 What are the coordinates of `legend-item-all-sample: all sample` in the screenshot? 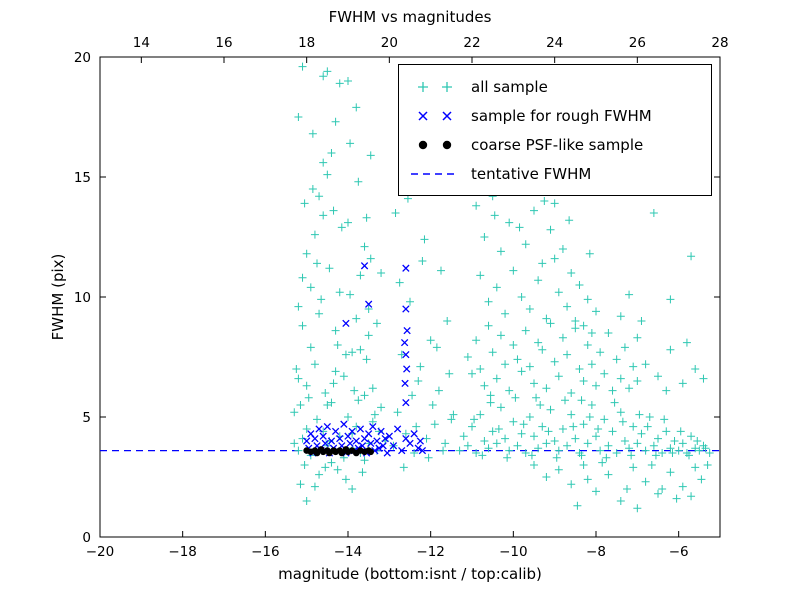 It's located at (555, 86).